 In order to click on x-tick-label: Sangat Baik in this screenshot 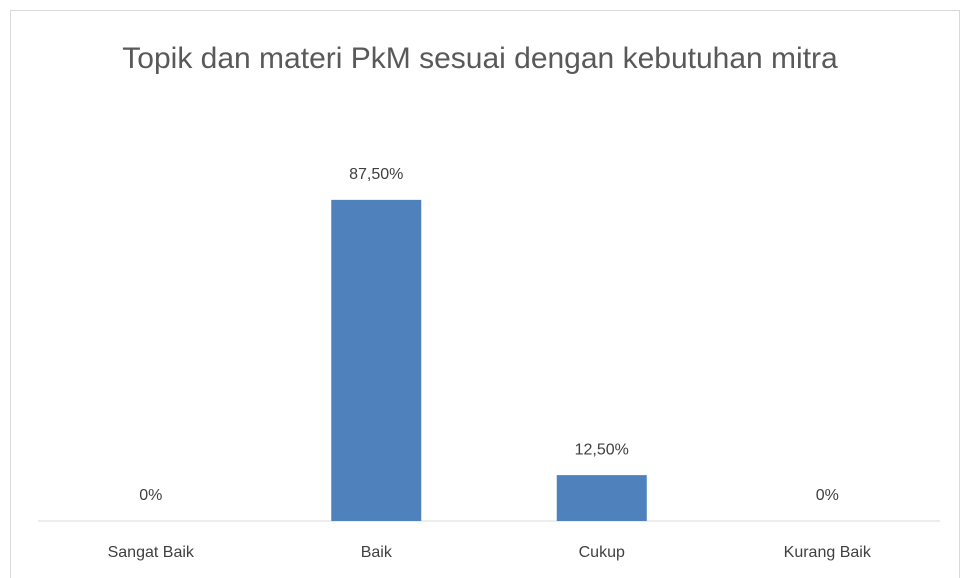, I will do `click(151, 552)`.